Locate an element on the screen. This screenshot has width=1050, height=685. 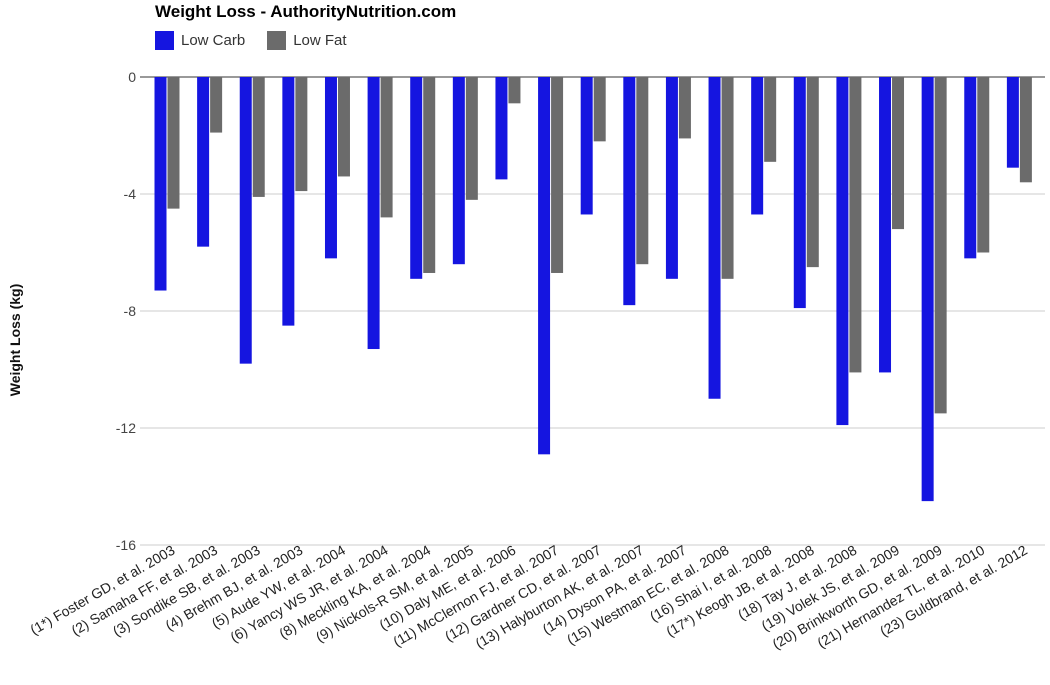
legend-label-low-fat: Low Fat is located at coordinates (320, 40).